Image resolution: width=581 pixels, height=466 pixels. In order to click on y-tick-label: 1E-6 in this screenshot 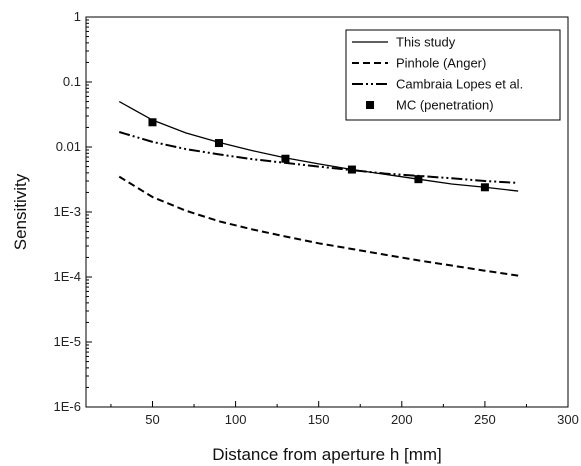, I will do `click(67, 406)`.